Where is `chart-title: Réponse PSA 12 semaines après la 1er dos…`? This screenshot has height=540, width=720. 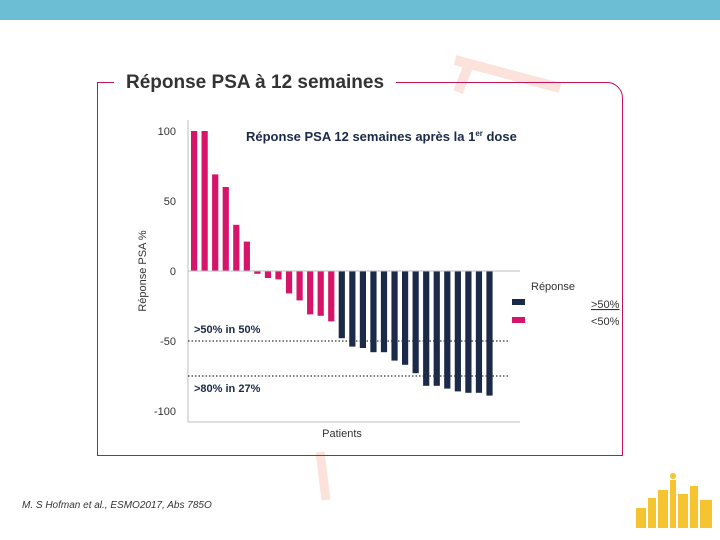 chart-title: Réponse PSA 12 semaines après la 1er dos… is located at coordinates (381, 136).